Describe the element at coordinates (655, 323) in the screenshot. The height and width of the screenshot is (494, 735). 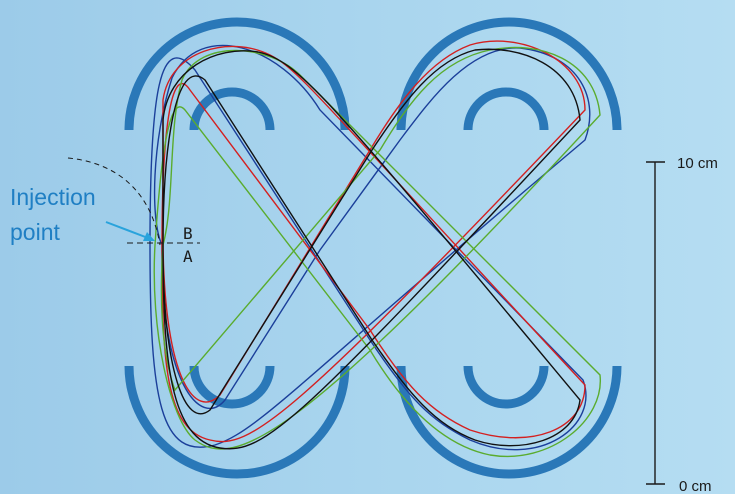
I see `scale-bar` at that location.